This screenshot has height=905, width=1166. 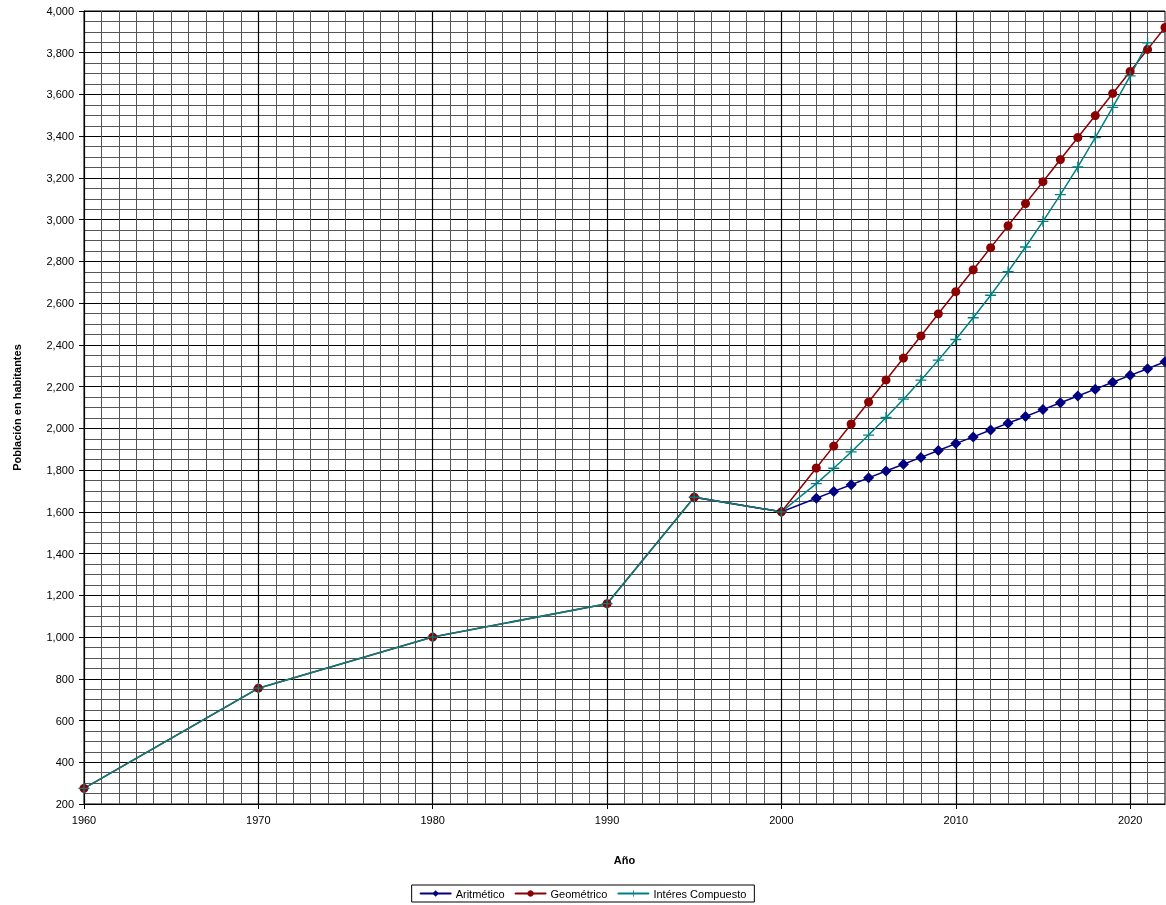 What do you see at coordinates (60, 511) in the screenshot?
I see `y-tick-label: 1,600` at bounding box center [60, 511].